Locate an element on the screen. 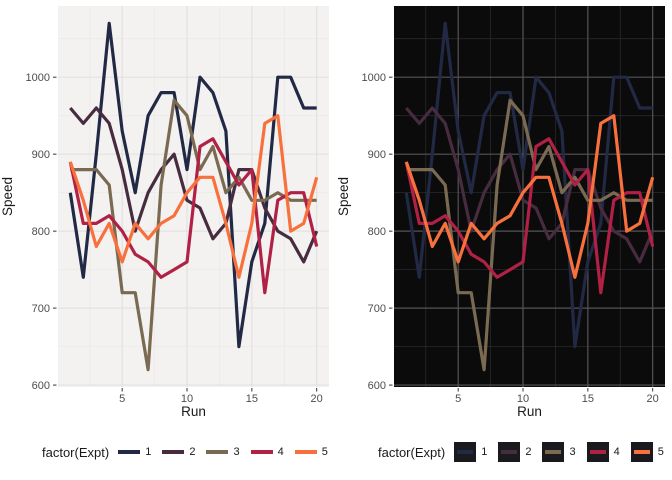 The height and width of the screenshot is (480, 672). legend-dark: factor(Expt) 1 2 3 4 5 is located at coordinates (504, 452).